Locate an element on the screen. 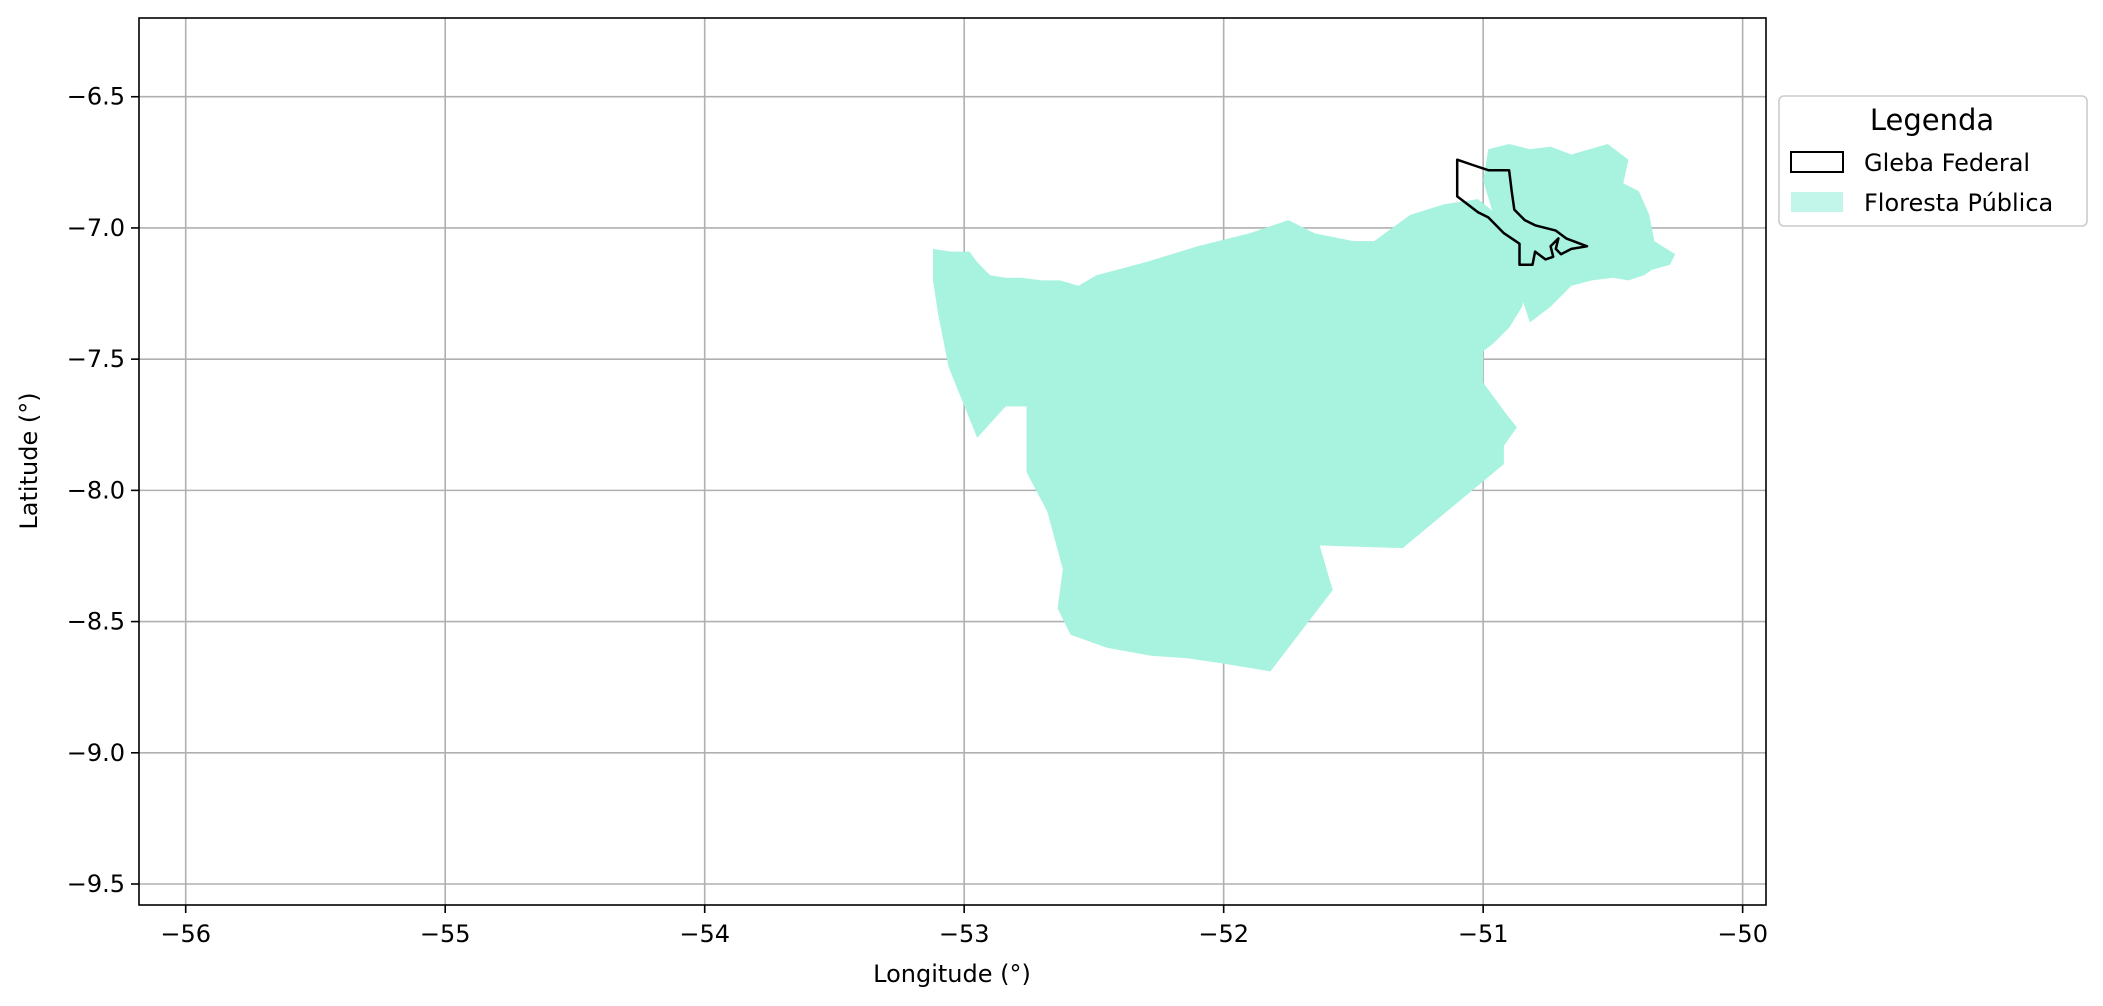 Image resolution: width=2103 pixels, height=1006 pixels. y-tick-label: −7.5 is located at coordinates (96, 359).